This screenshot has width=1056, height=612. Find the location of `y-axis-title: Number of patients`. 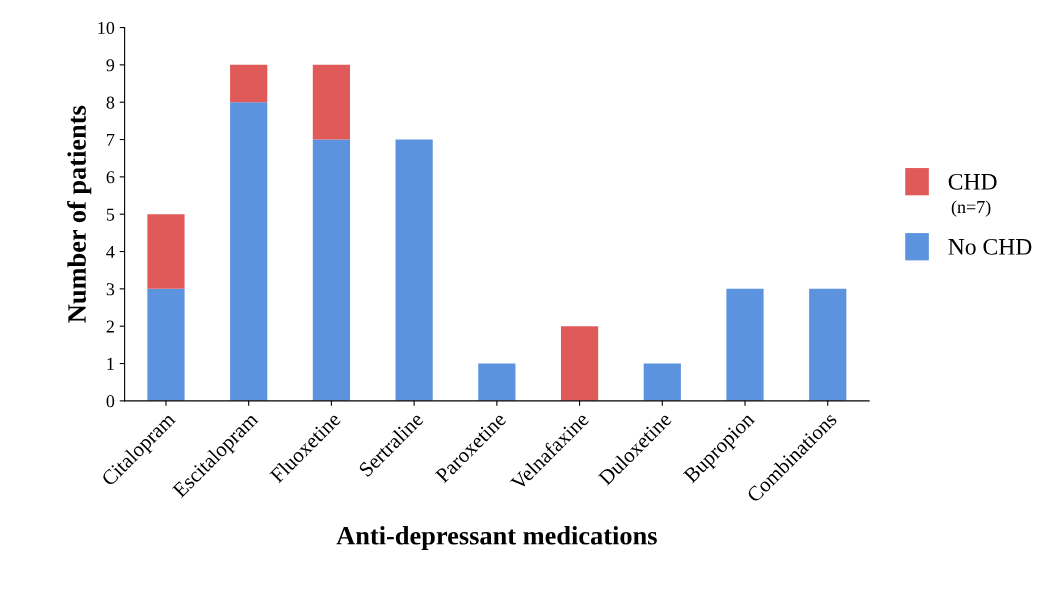

y-axis-title: Number of patients is located at coordinates (79, 214).